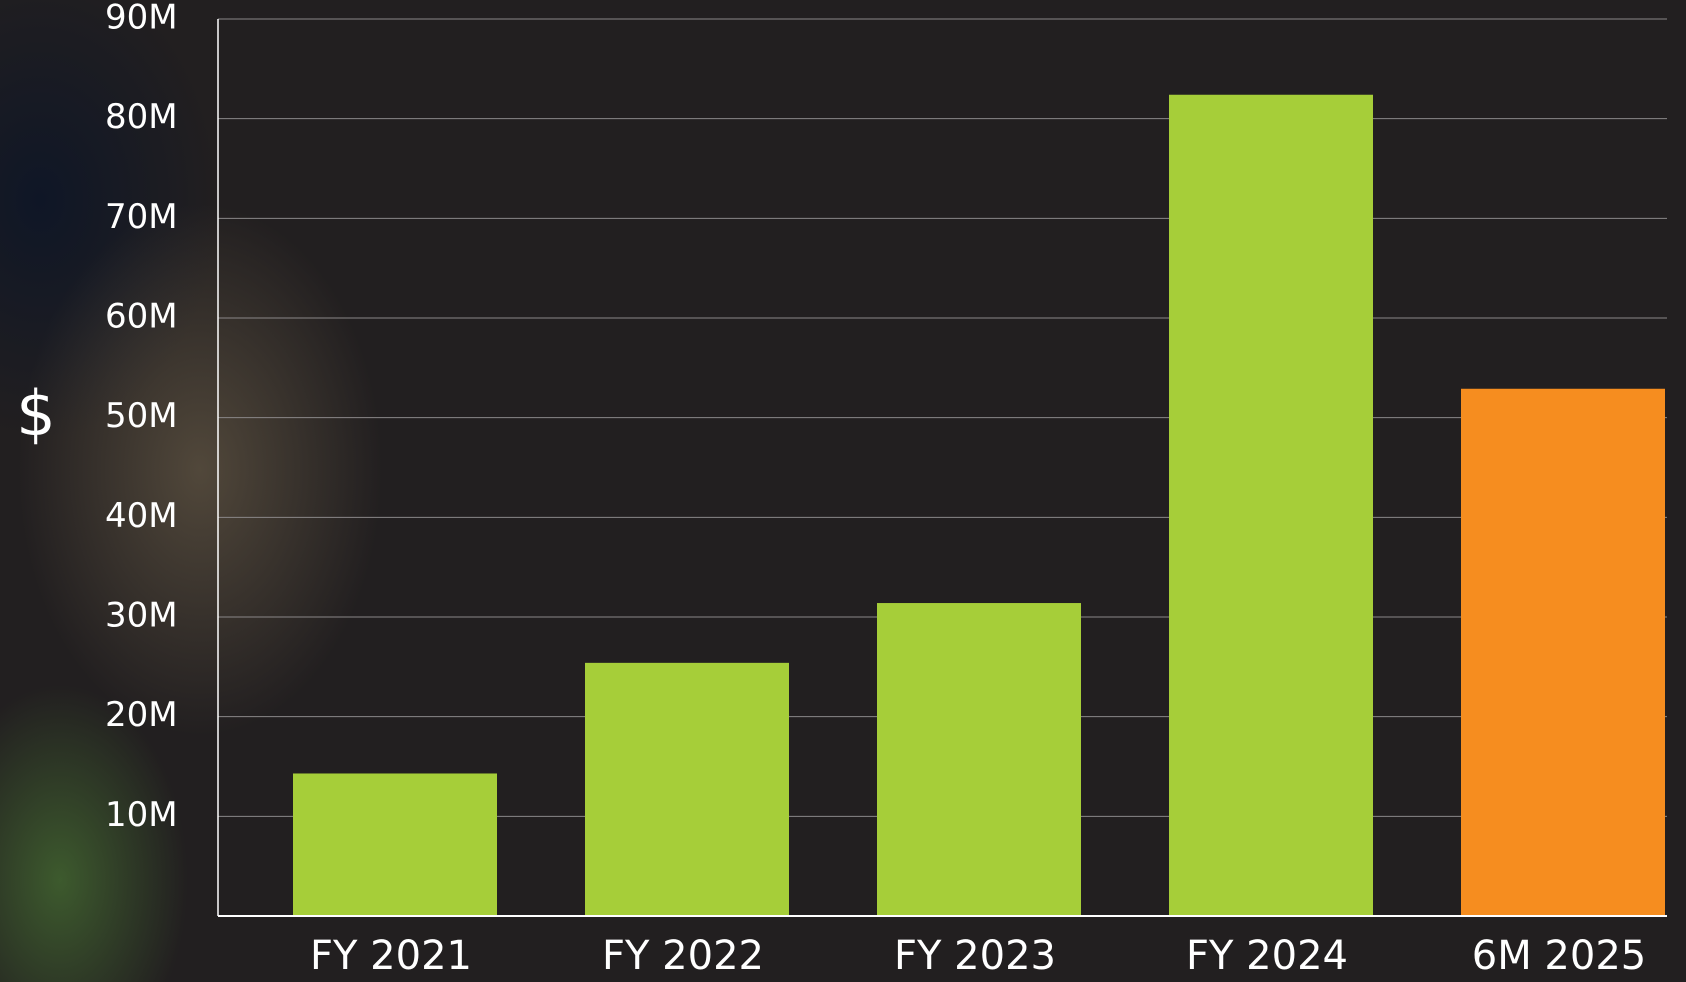 This screenshot has height=982, width=1686. Describe the element at coordinates (141, 416) in the screenshot. I see `y-tick-label: 50M` at that location.